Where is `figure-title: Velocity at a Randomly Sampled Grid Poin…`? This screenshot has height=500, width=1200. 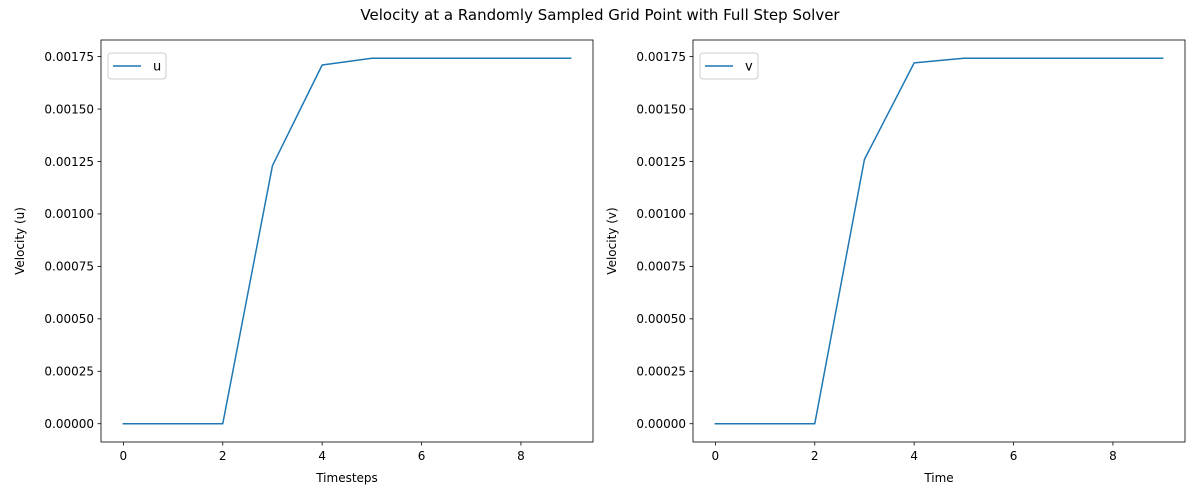
figure-title: Velocity at a Randomly Sampled Grid Poin… is located at coordinates (600, 15).